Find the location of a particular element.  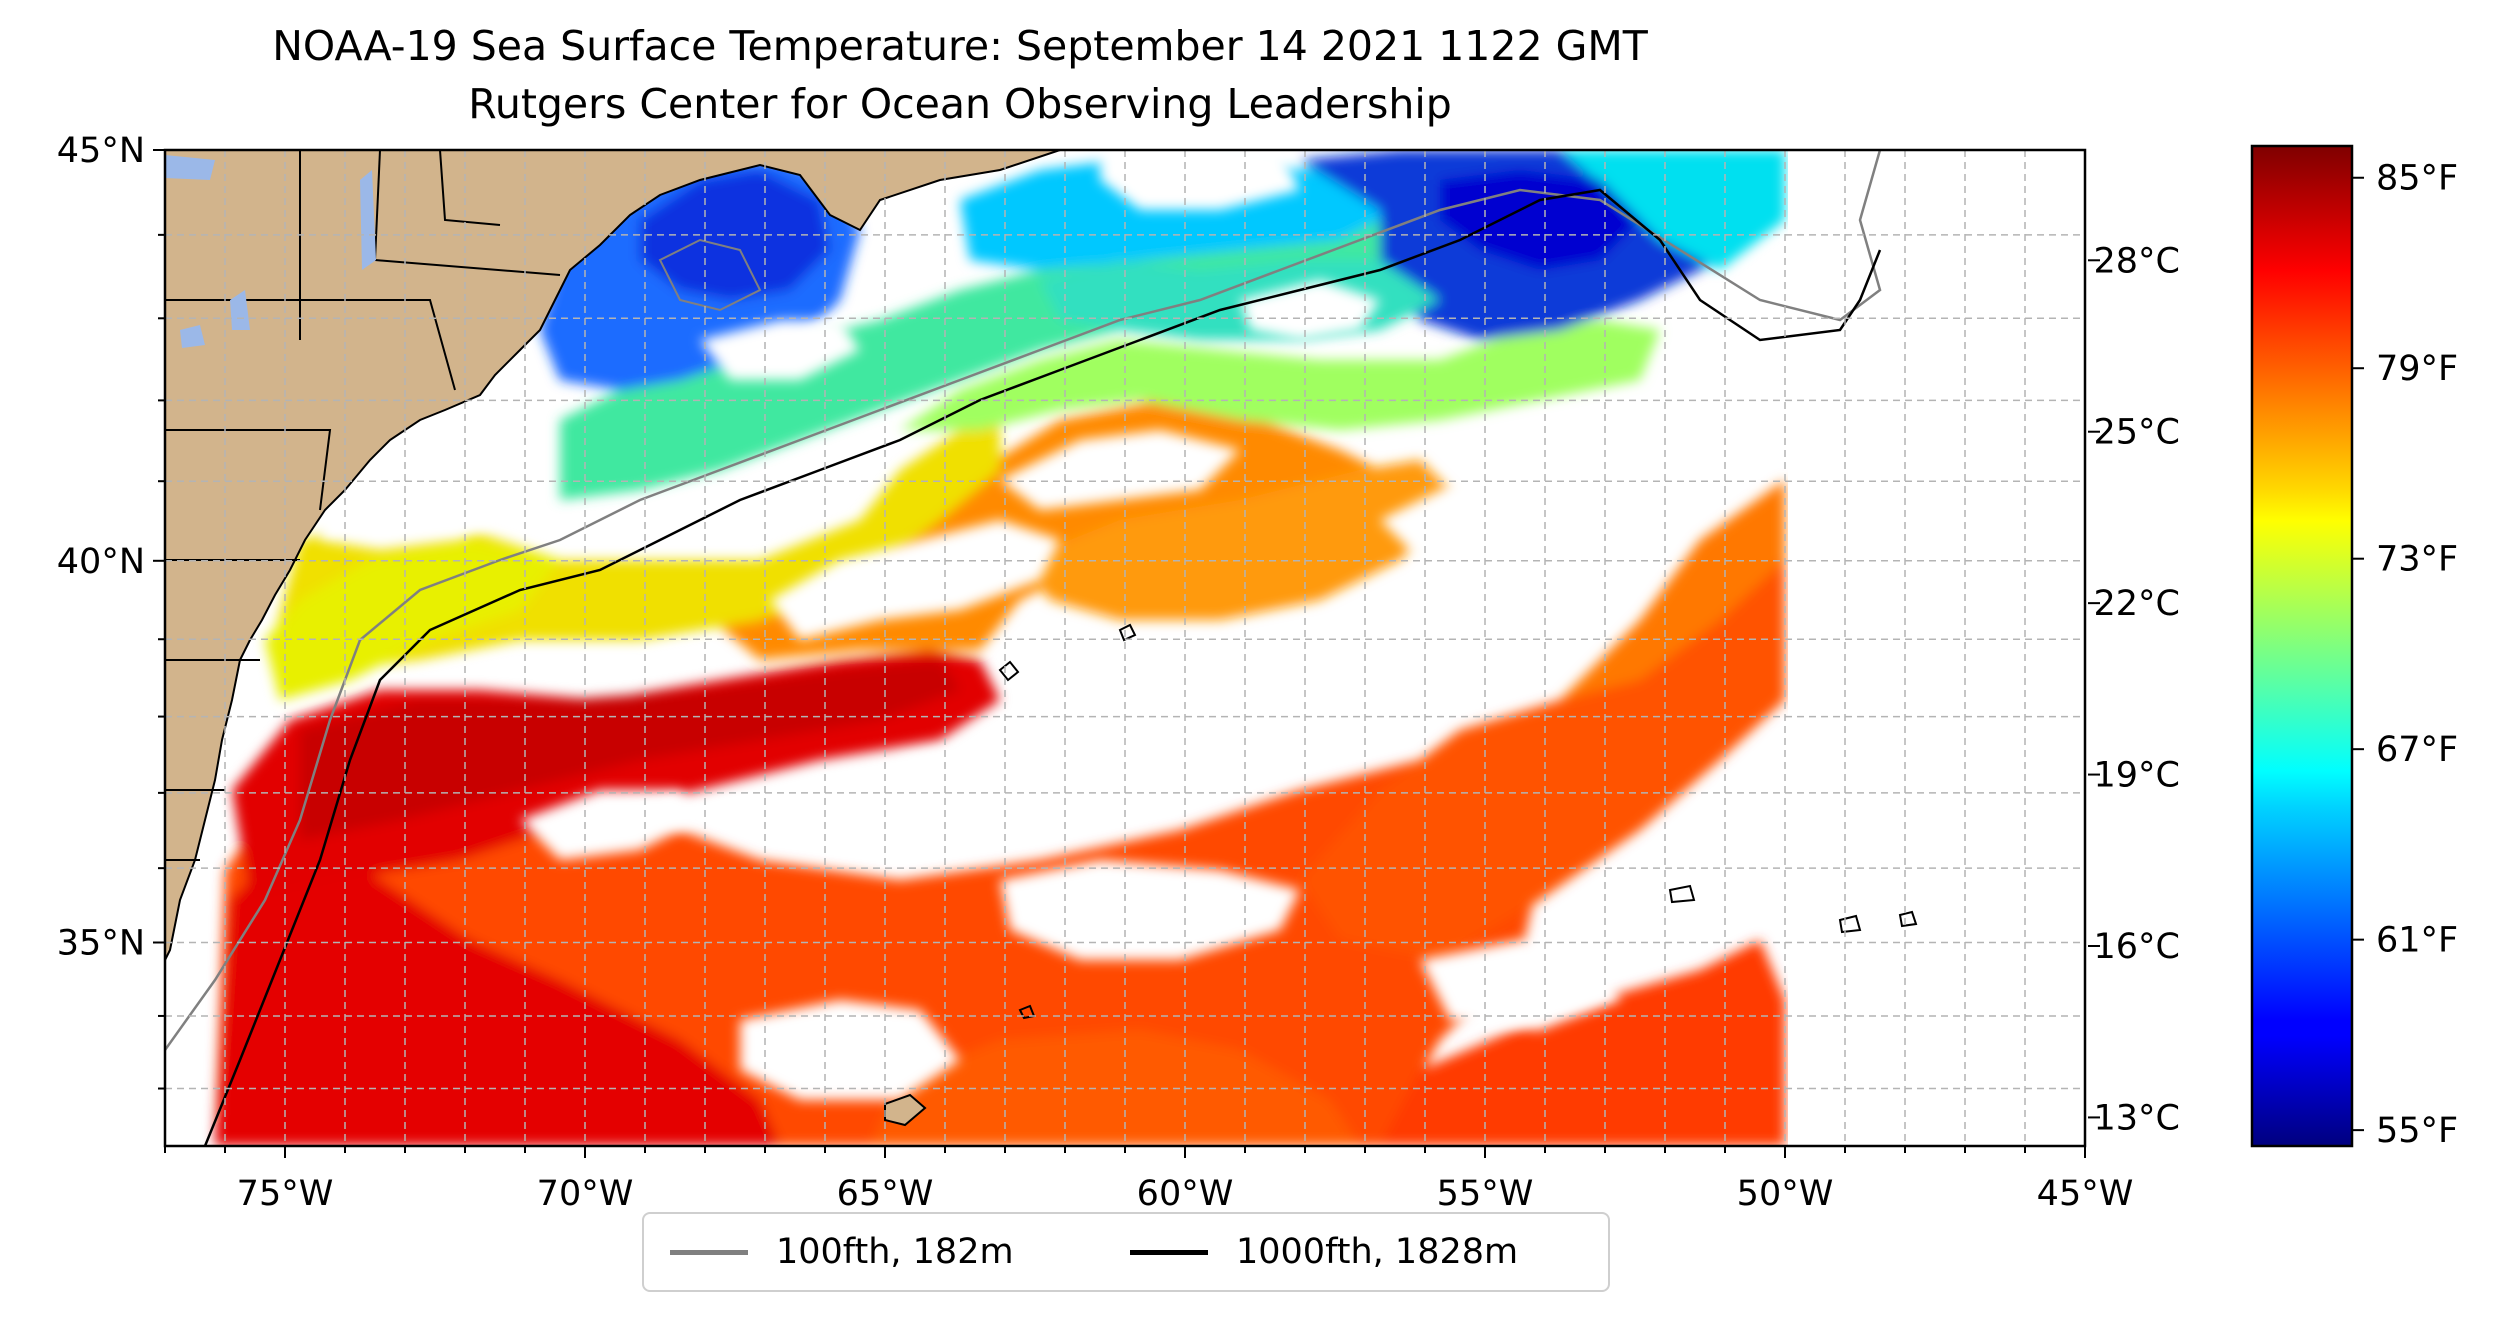

lon-tick-label: 70°W is located at coordinates (585, 1194).